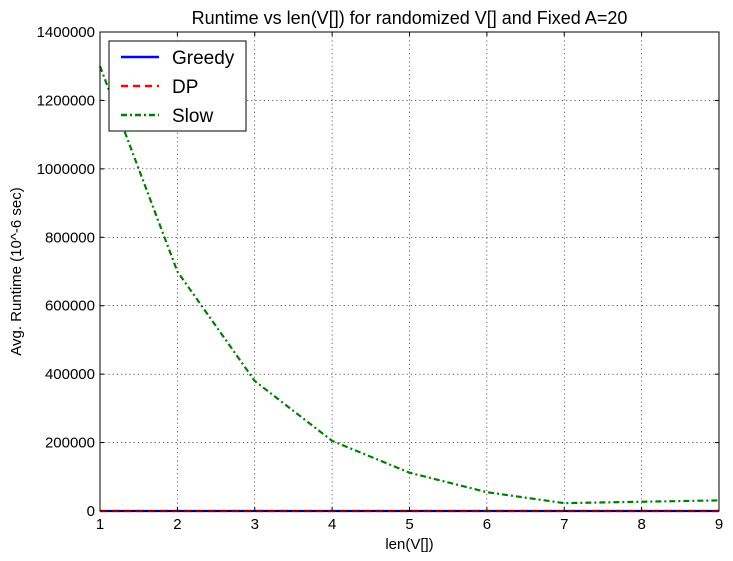 This screenshot has height=561, width=733. I want to click on y-tick-label: 600000, so click(70, 306).